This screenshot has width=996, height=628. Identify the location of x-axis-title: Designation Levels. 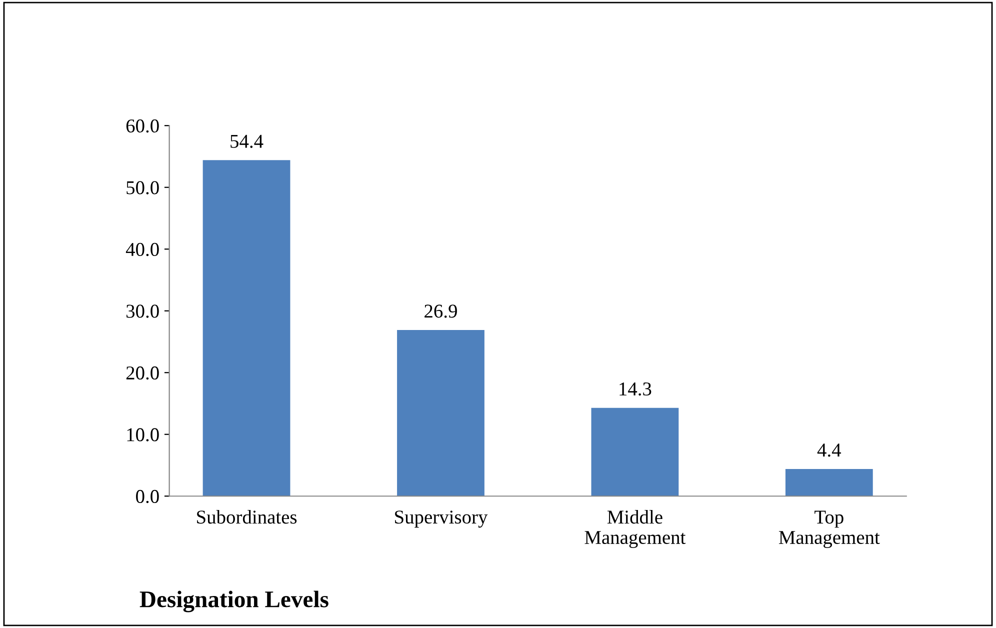
(234, 601).